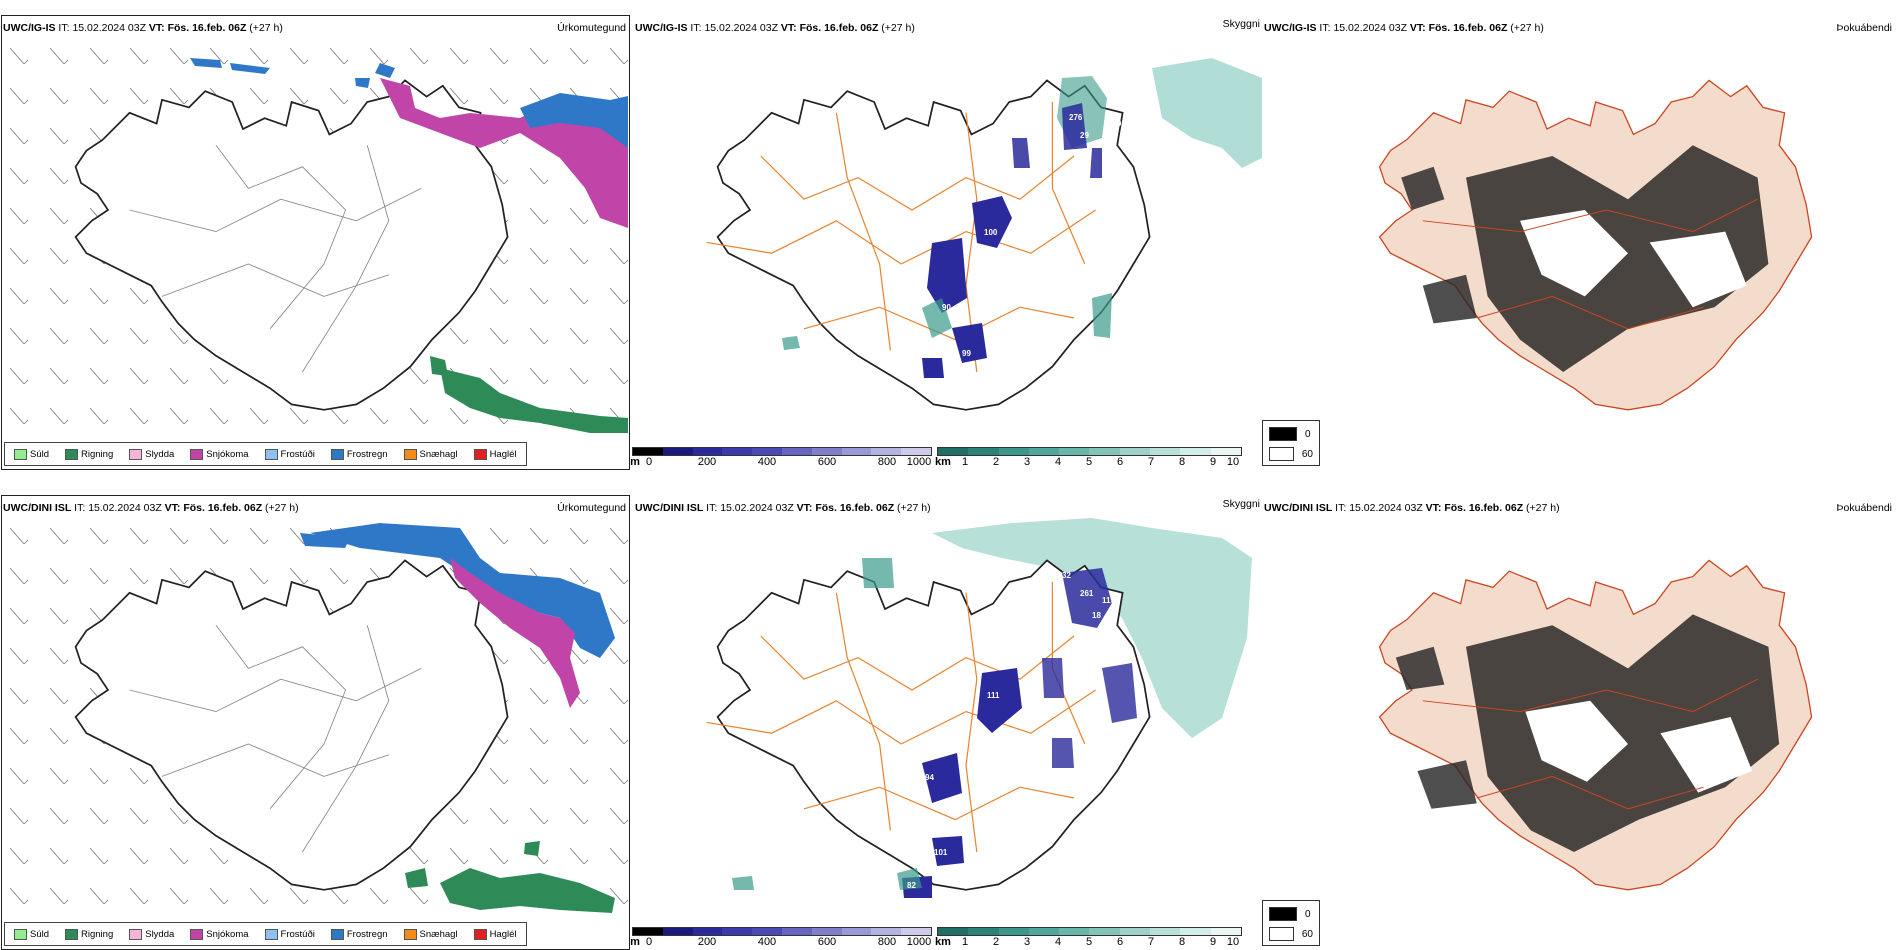  What do you see at coordinates (991, 232) in the screenshot?
I see `visibility-label: 100` at bounding box center [991, 232].